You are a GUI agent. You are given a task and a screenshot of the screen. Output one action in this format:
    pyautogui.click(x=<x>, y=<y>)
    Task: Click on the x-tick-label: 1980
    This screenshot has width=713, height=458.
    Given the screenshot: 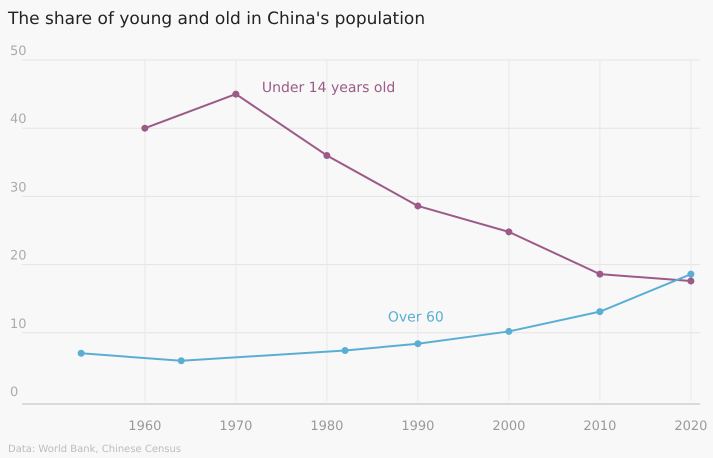 What is the action you would take?
    pyautogui.click(x=327, y=426)
    